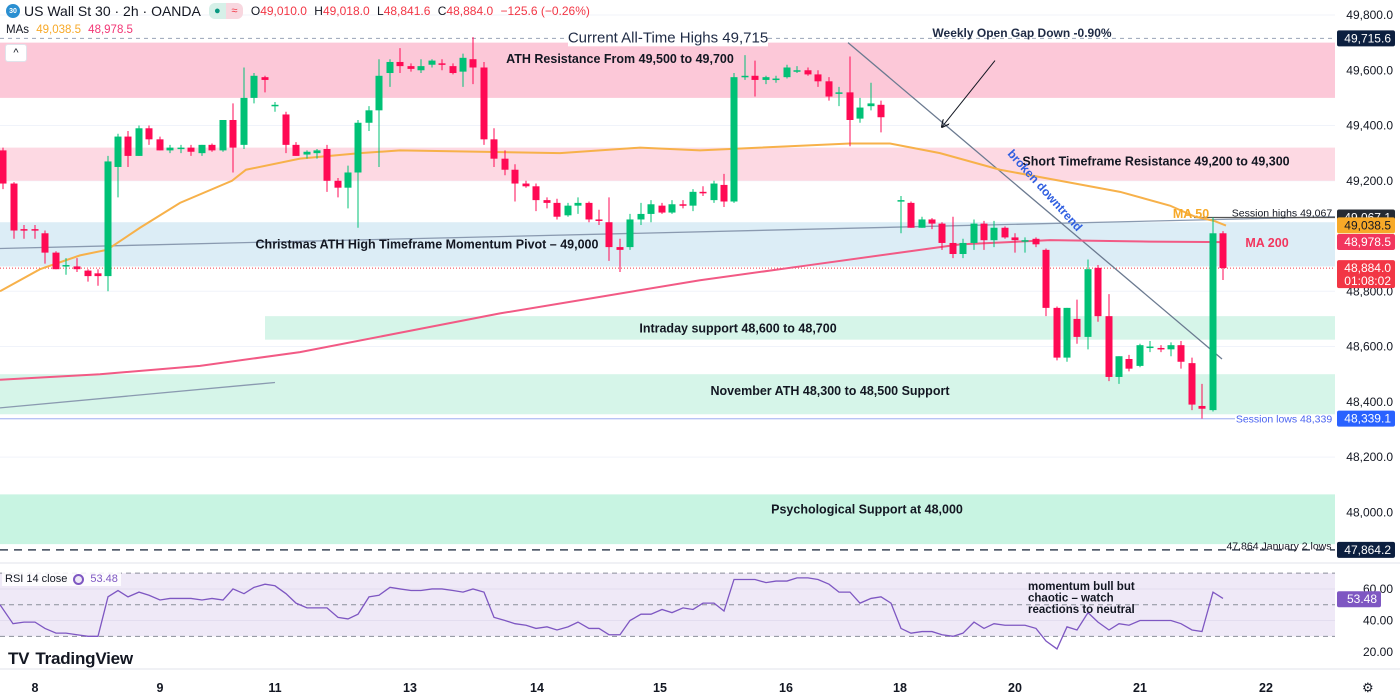 This screenshot has height=700, width=1400. I want to click on lower-left-trendline, so click(138, 395).